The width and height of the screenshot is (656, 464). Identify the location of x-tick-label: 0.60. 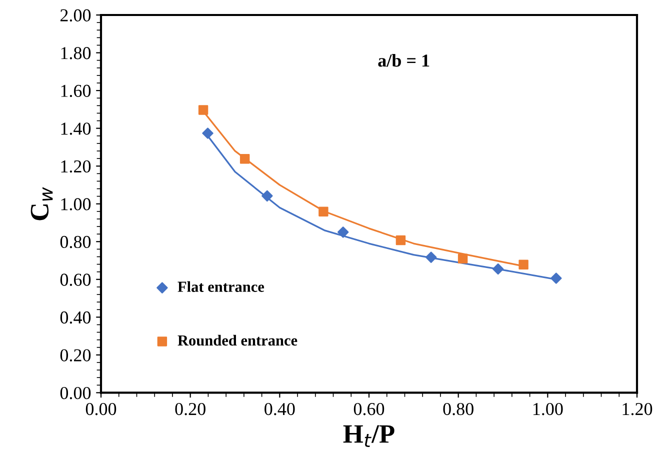
(369, 409).